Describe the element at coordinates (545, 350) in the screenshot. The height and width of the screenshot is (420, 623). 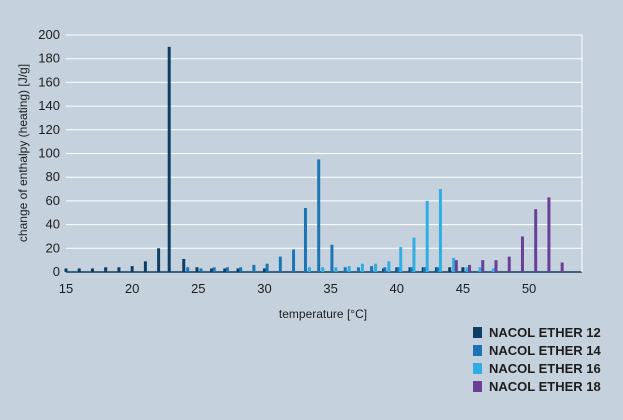
I see `legend-label: NACOL ETHER 14` at that location.